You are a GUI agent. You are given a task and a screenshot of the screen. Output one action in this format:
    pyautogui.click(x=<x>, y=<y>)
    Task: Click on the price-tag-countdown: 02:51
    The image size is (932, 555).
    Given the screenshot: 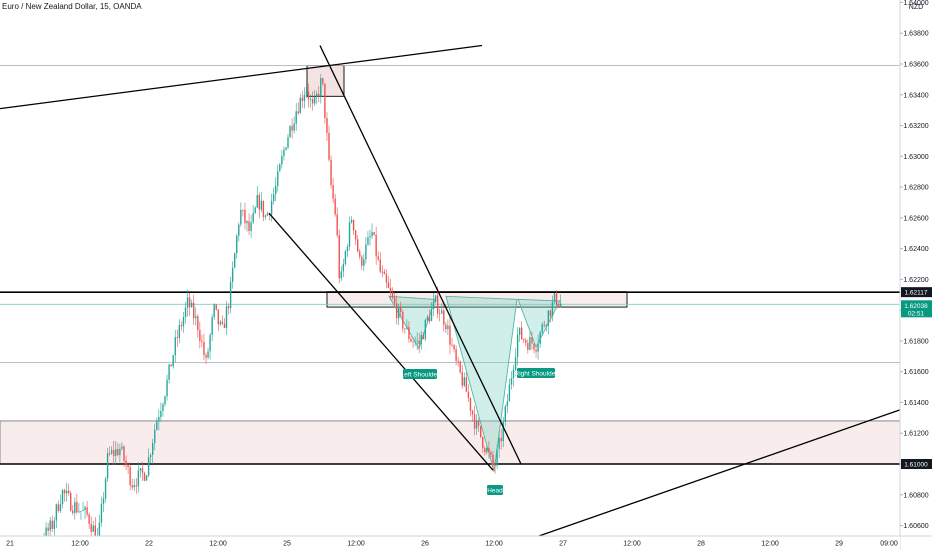 What is the action you would take?
    pyautogui.click(x=916, y=313)
    